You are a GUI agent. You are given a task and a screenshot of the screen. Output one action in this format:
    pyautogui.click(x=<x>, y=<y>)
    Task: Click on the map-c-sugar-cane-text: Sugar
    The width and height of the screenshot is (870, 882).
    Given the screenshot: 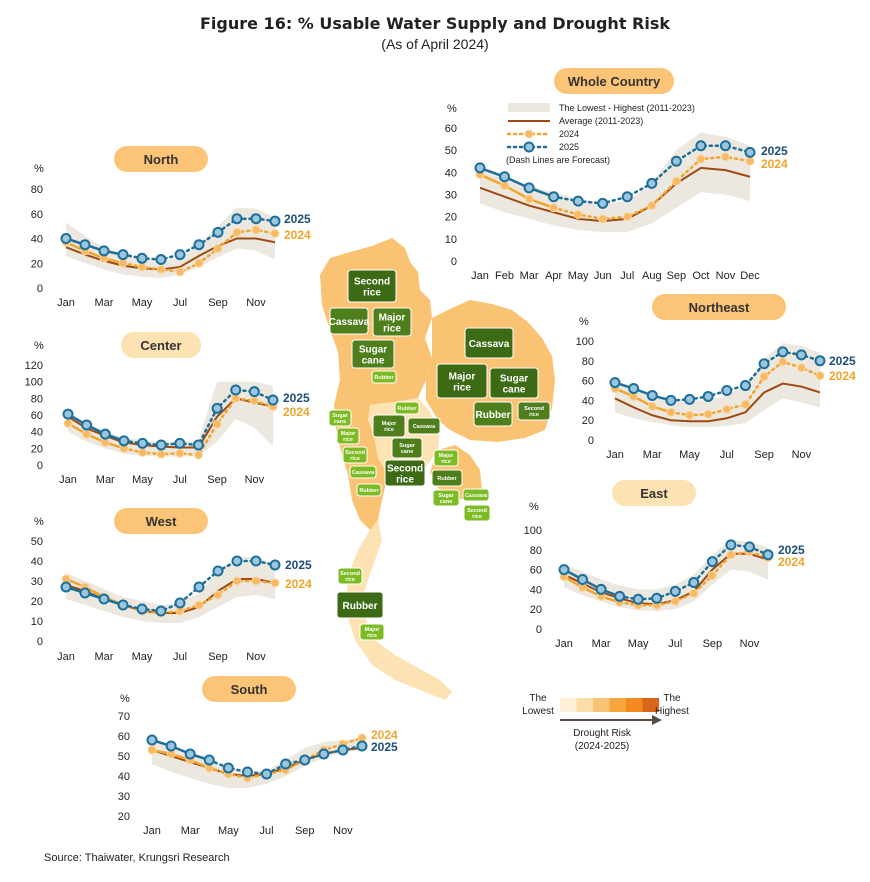 What is the action you would take?
    pyautogui.click(x=407, y=446)
    